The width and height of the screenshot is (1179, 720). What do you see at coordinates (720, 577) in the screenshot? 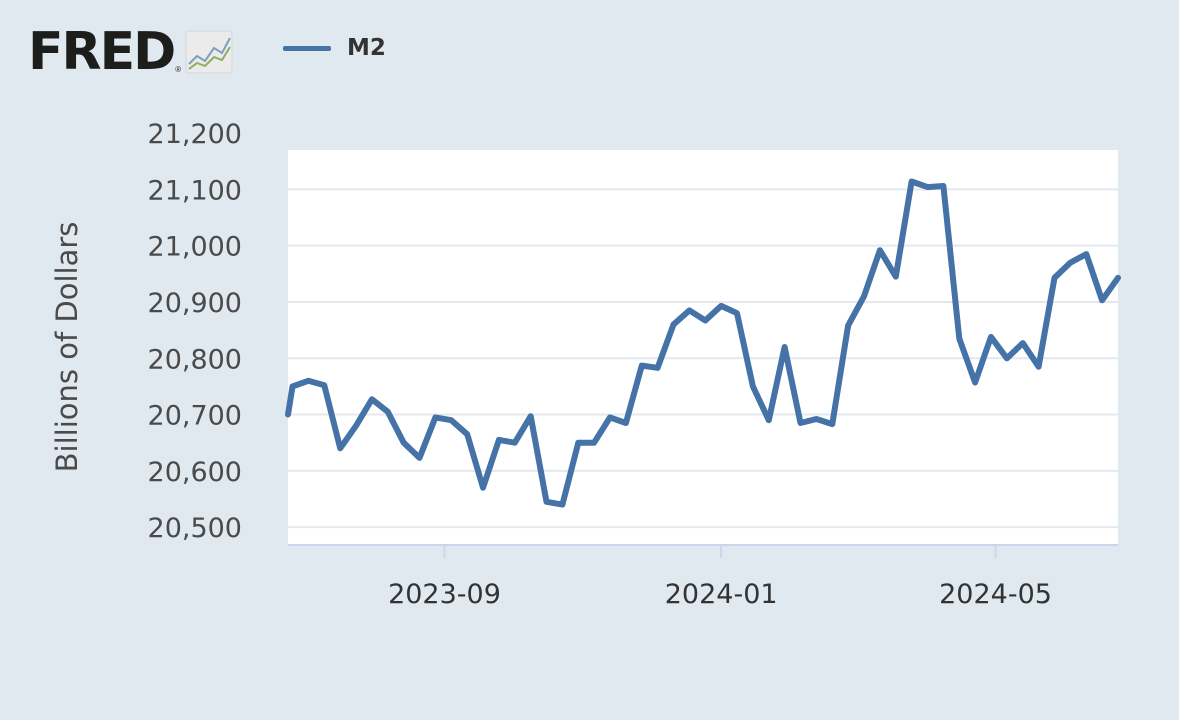
I see `x-axis-ticks: 2023-09 2024-01 2024-05` at bounding box center [720, 577].